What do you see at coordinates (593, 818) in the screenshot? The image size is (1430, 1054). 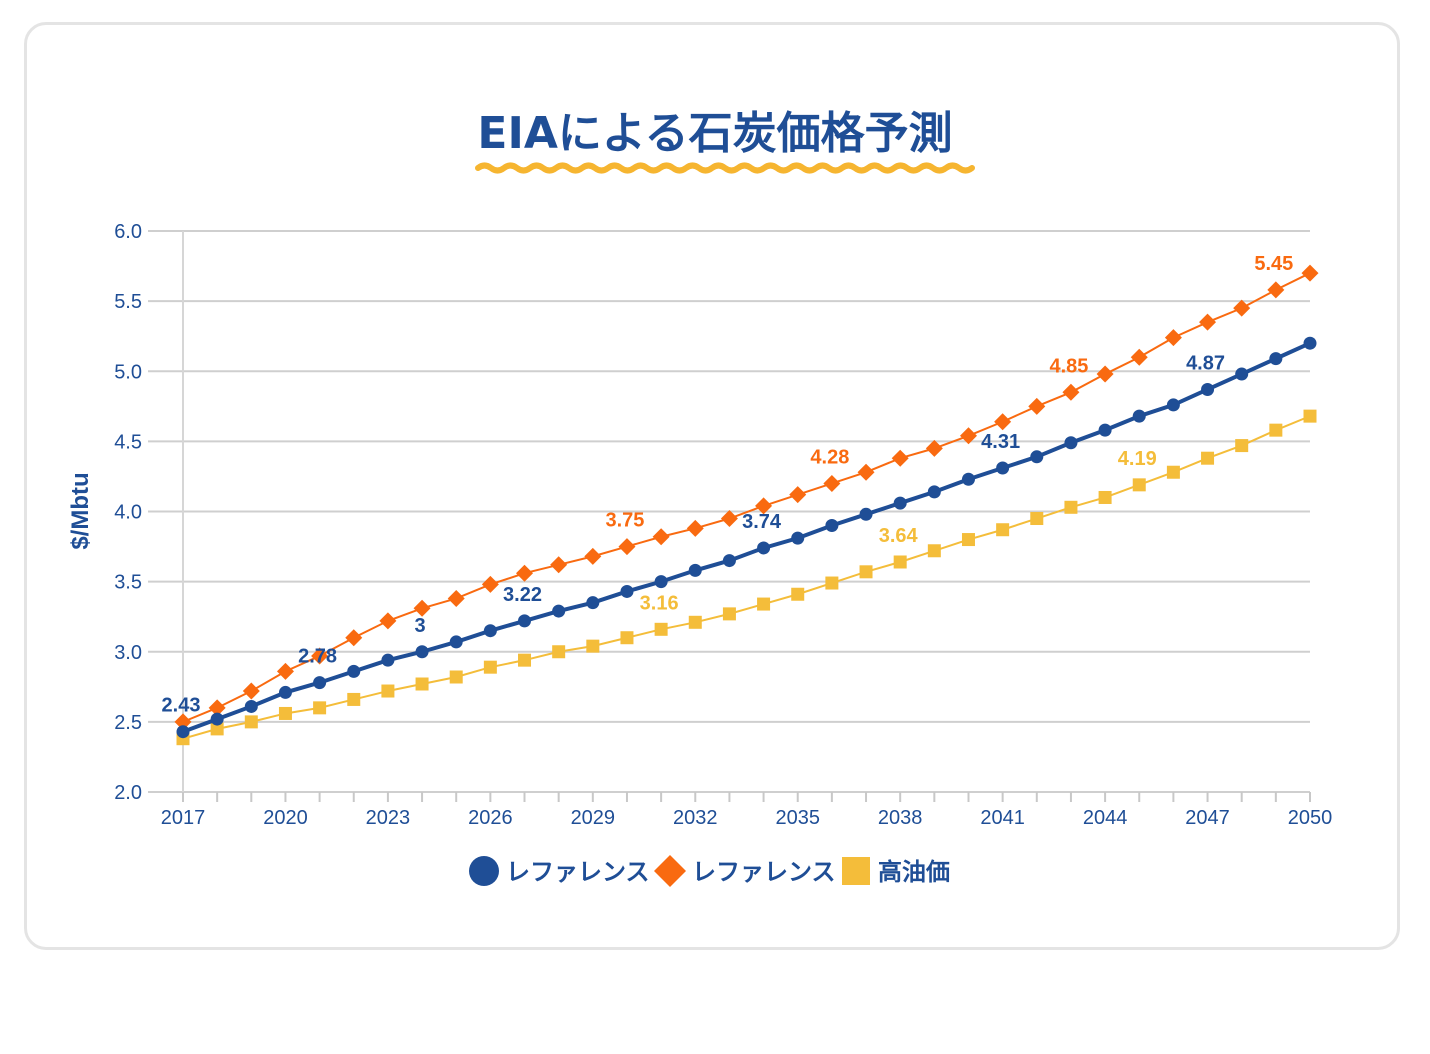 I see `x-tick-label: 2029` at bounding box center [593, 818].